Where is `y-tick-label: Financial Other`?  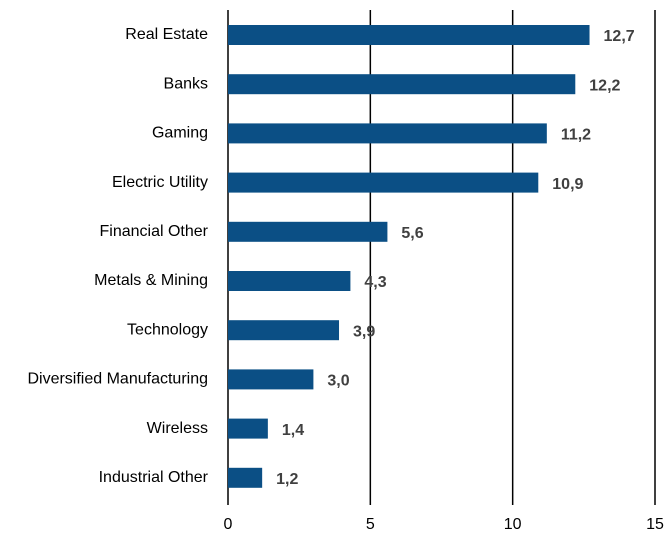
y-tick-label: Financial Other is located at coordinates (154, 231).